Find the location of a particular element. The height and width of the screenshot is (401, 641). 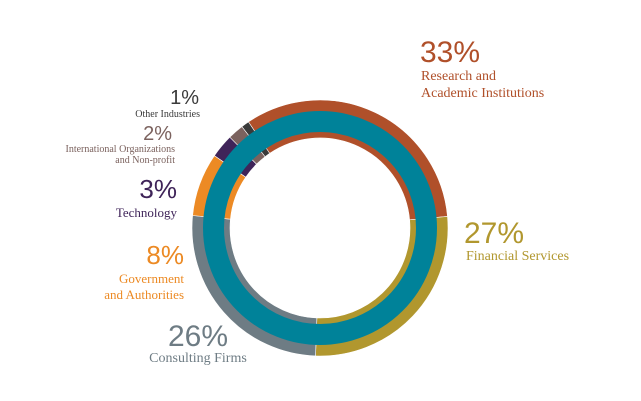

slice-percent-label-2: 26% is located at coordinates (198, 336).